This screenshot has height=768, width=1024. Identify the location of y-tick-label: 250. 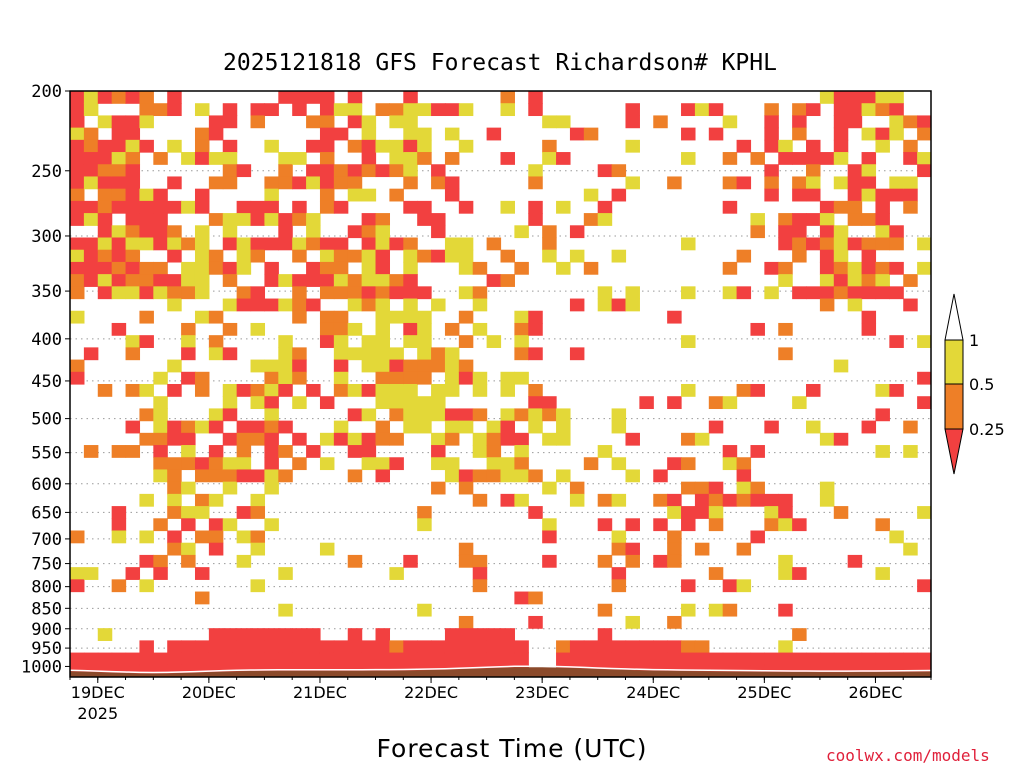
(46, 172).